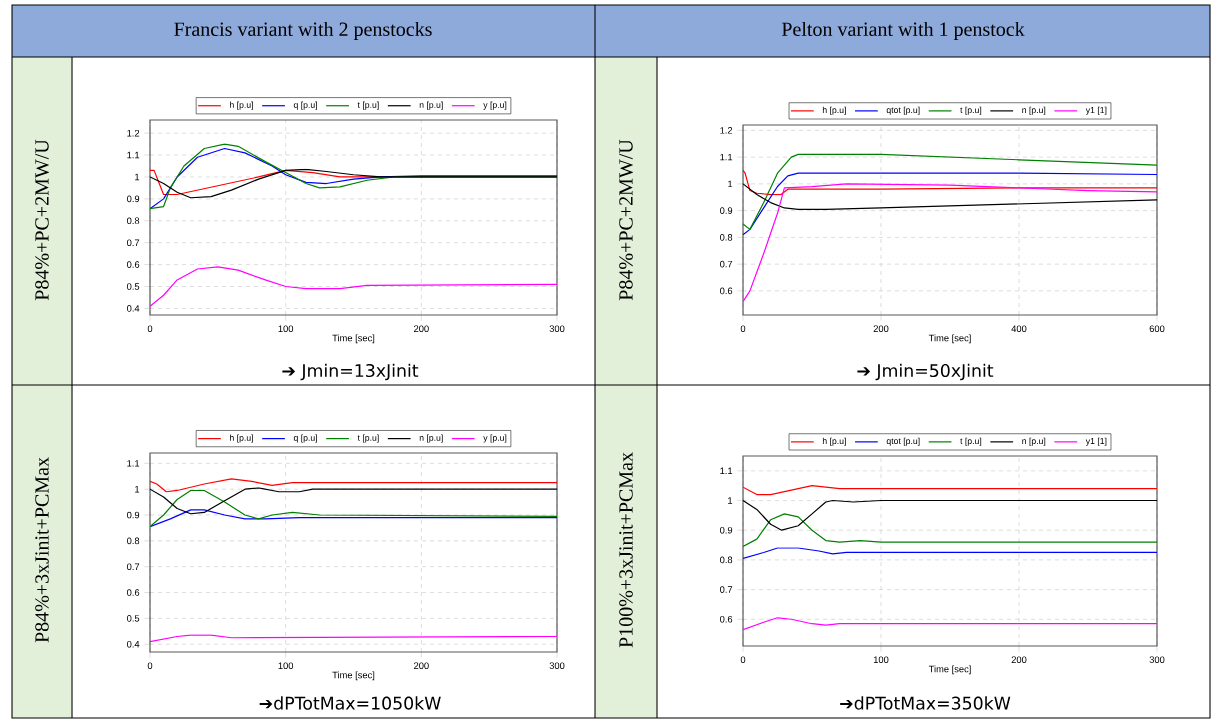  Describe the element at coordinates (925, 372) in the screenshot. I see `text: ➔ Jmin=50xJinit` at that location.